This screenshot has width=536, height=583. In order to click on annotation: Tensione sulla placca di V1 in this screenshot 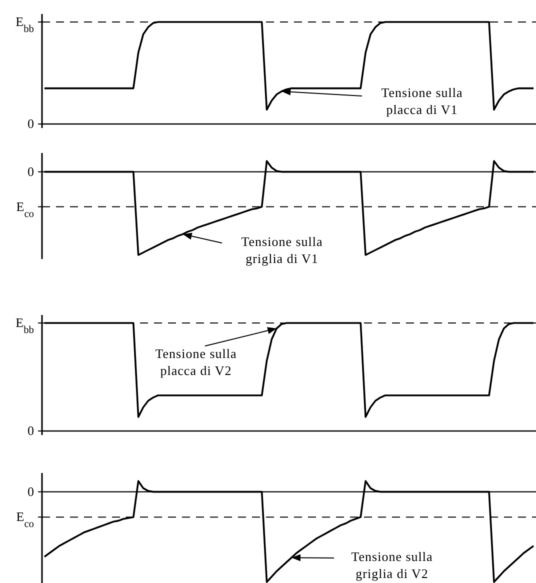, I will do `click(422, 101)`.